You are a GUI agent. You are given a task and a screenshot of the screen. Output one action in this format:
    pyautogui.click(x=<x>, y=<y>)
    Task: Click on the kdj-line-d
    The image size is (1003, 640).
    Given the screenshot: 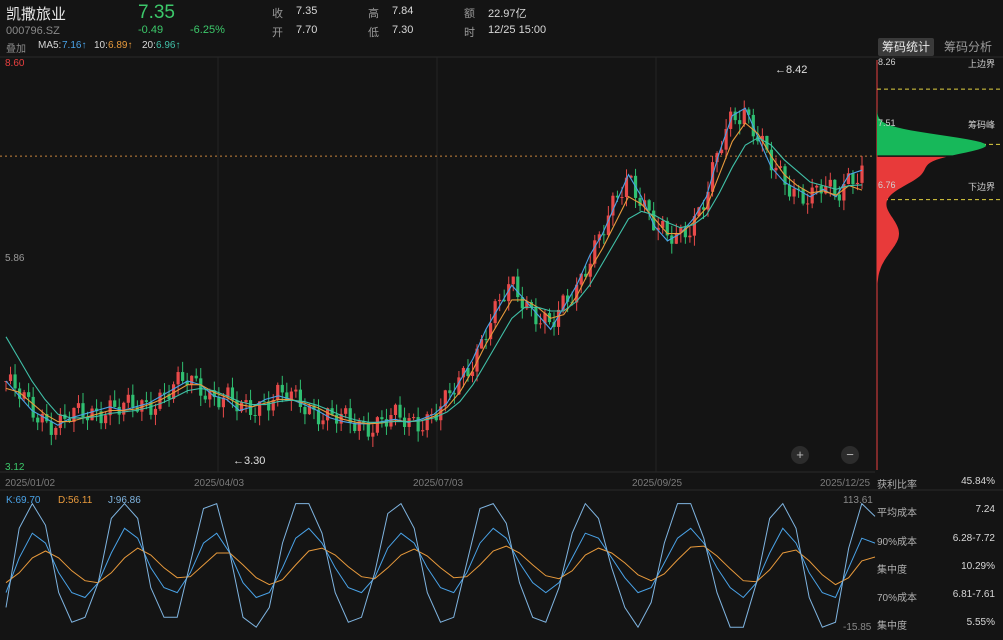 What is the action you would take?
    pyautogui.click(x=440, y=565)
    